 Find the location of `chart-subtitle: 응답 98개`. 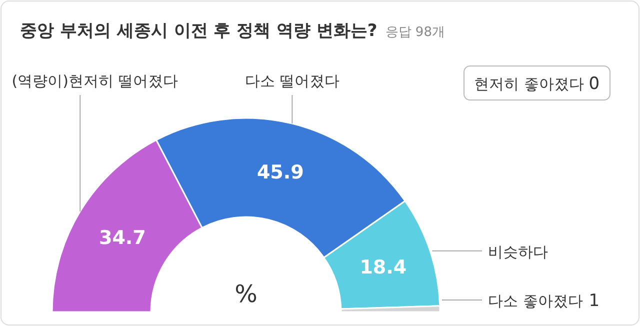

chart-subtitle: 응답 98개 is located at coordinates (415, 32).